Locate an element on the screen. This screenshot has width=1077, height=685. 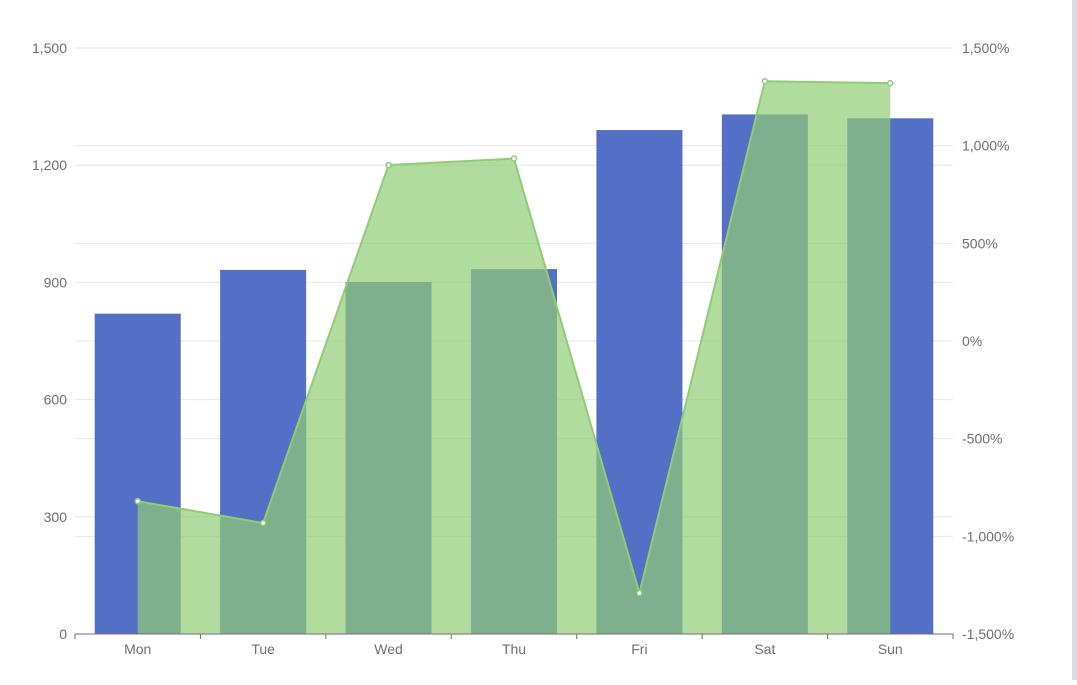
x-tick-label: Thu is located at coordinates (514, 649).